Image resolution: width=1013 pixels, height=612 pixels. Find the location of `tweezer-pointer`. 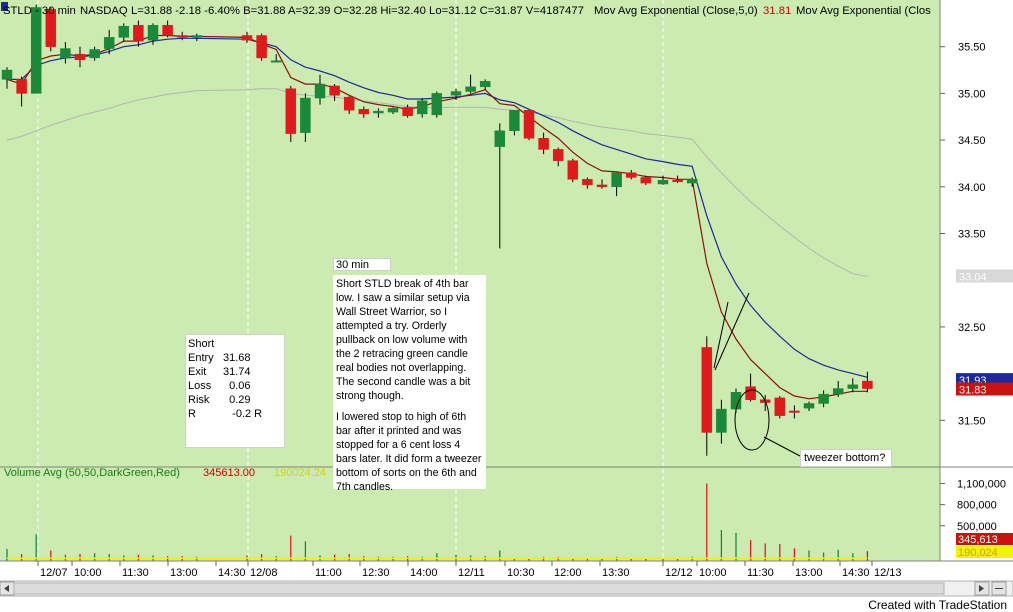

tweezer-pointer is located at coordinates (782, 446).